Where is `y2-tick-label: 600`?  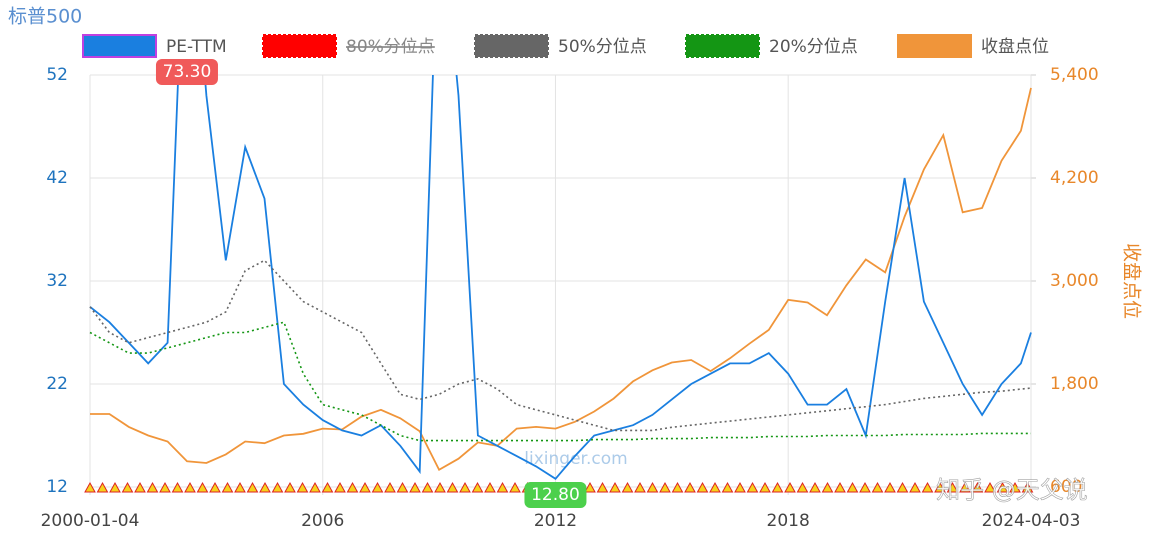 y2-tick-label: 600 is located at coordinates (1066, 487).